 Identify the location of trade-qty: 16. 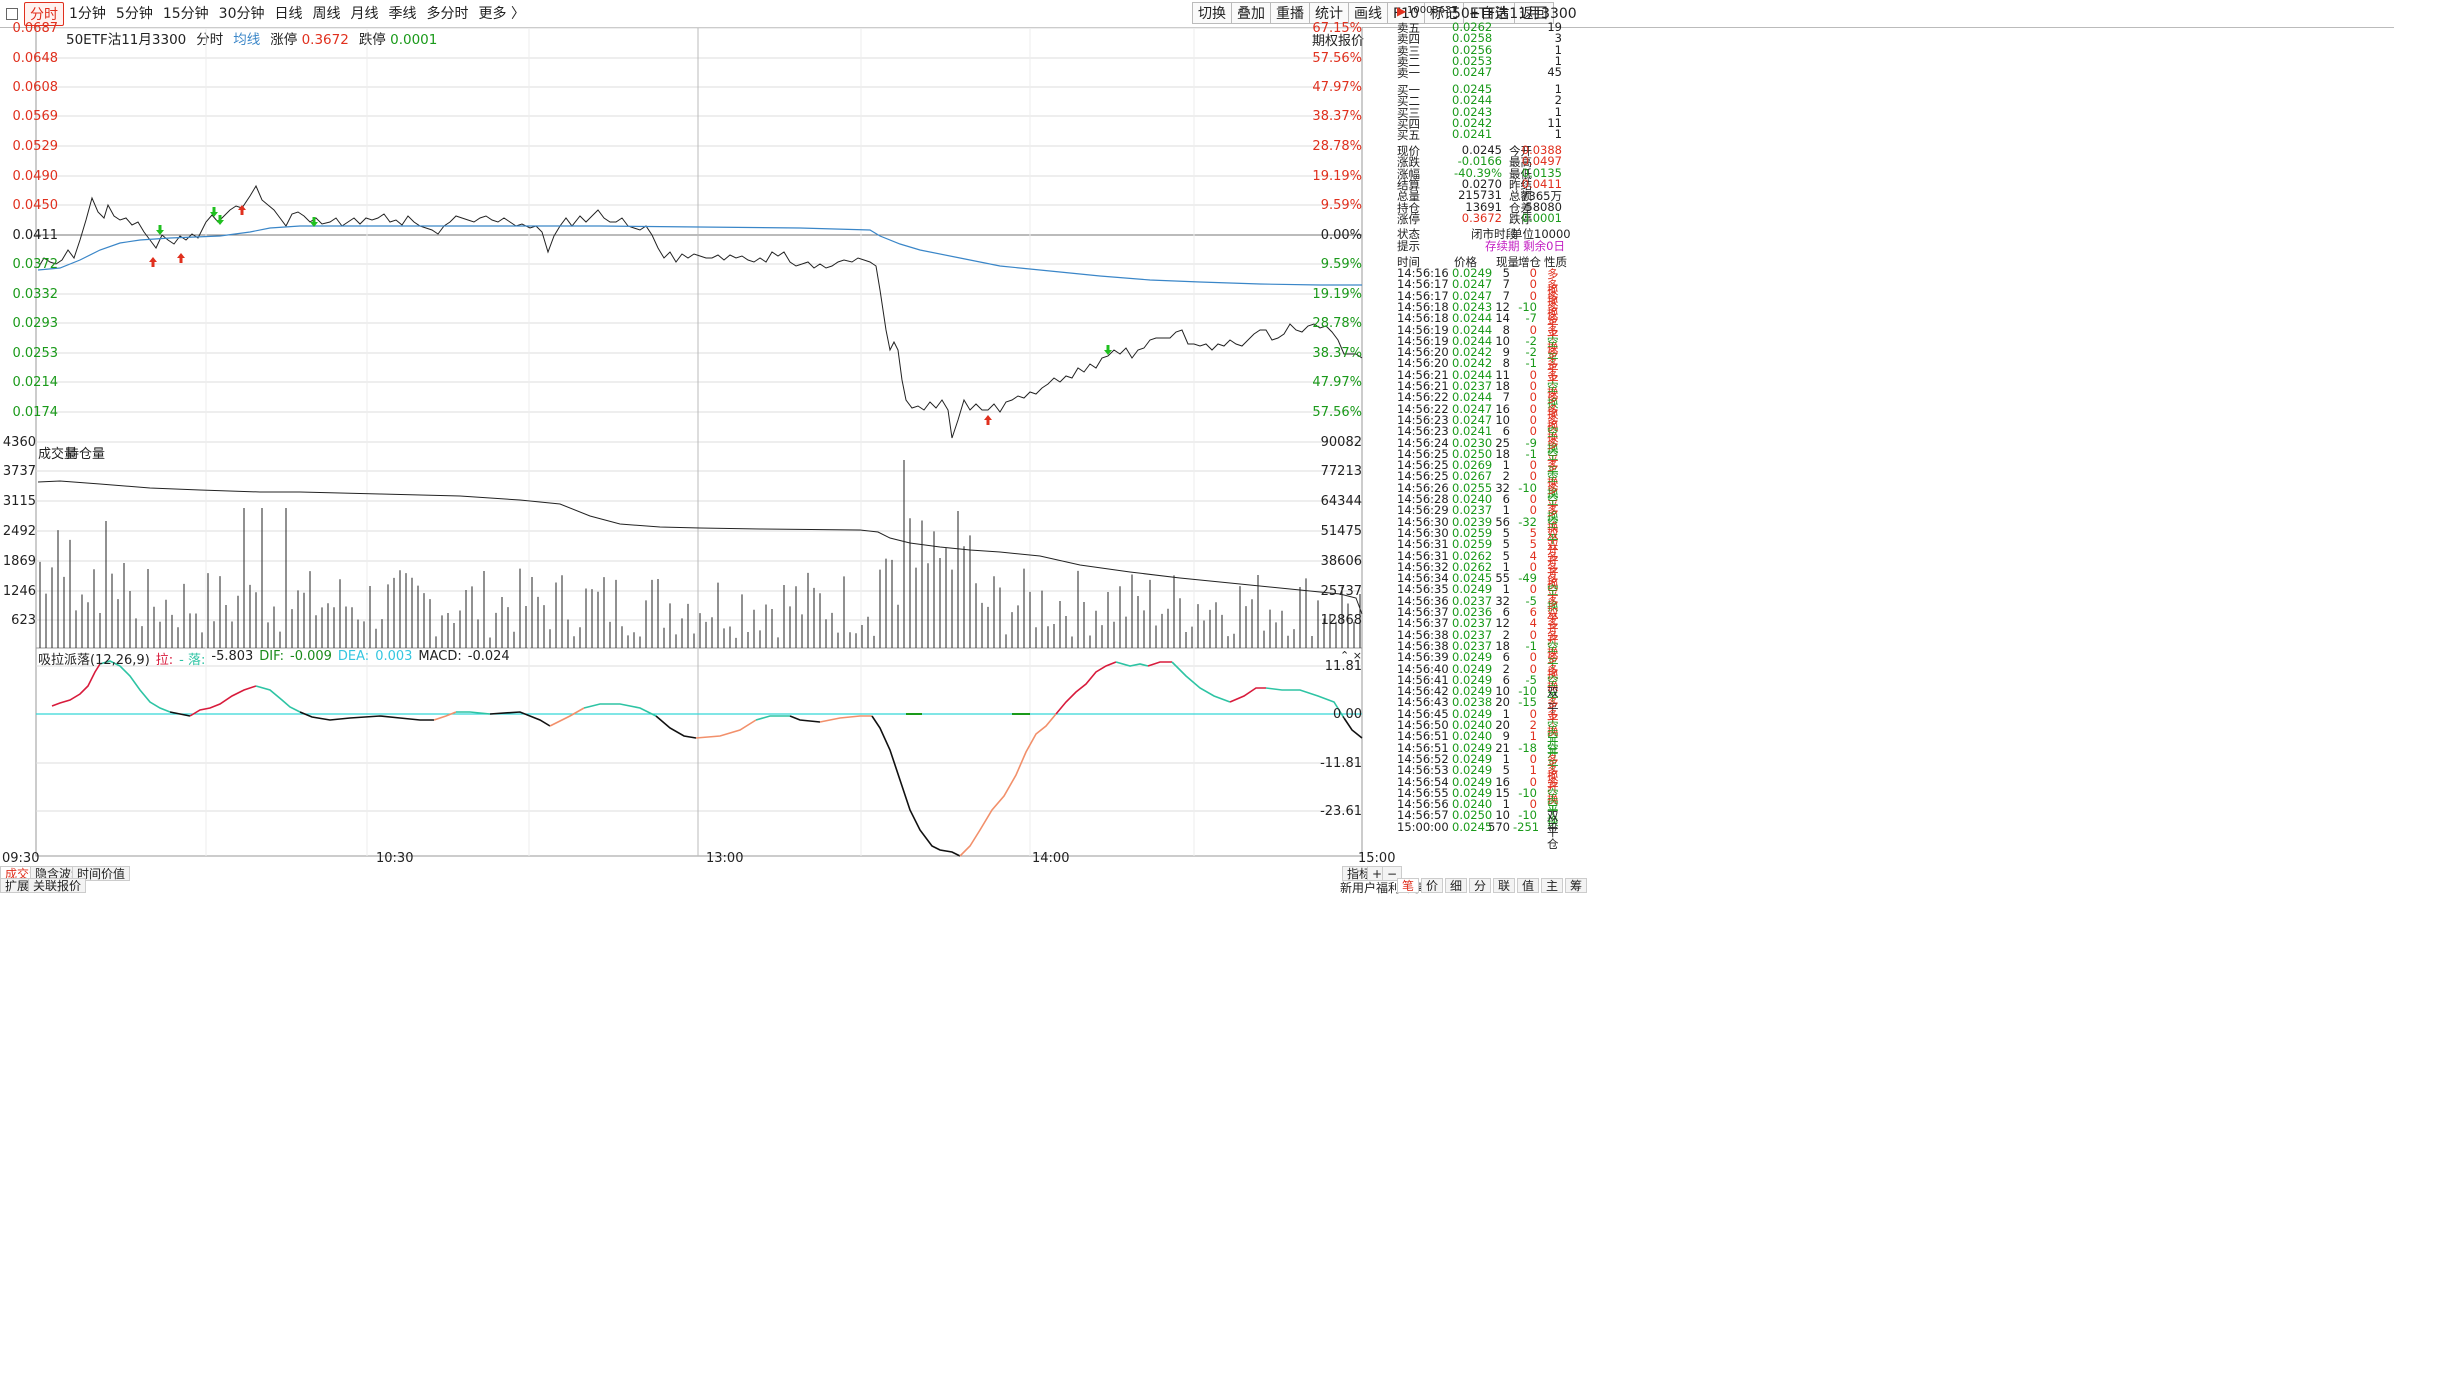
(1502, 408).